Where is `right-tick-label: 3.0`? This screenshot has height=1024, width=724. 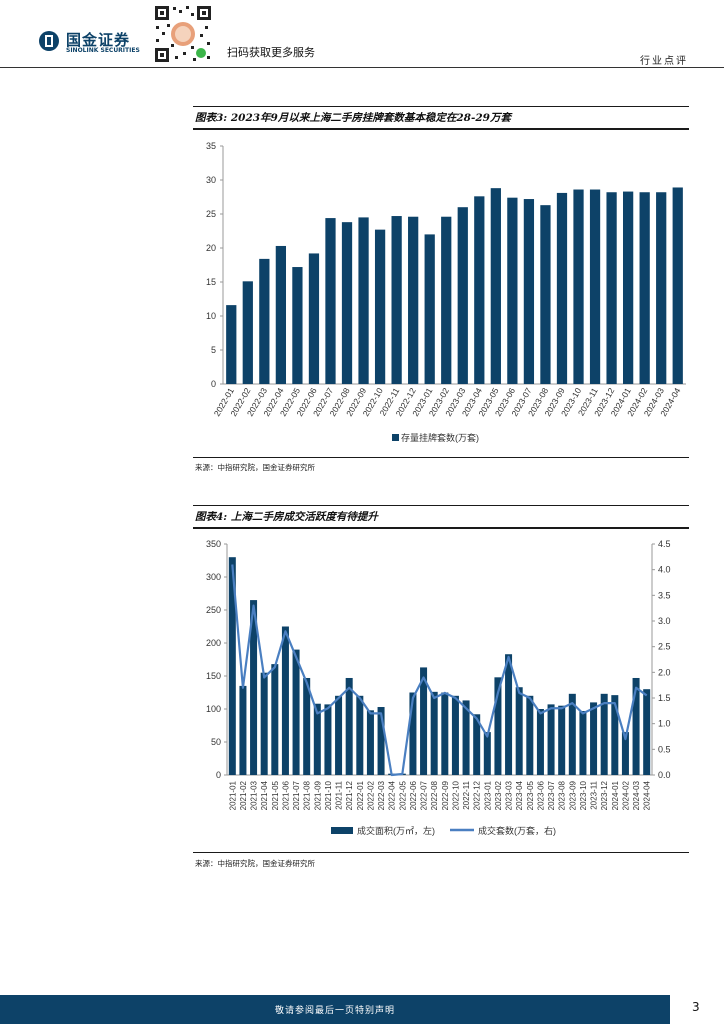
right-tick-label: 3.0 is located at coordinates (664, 621).